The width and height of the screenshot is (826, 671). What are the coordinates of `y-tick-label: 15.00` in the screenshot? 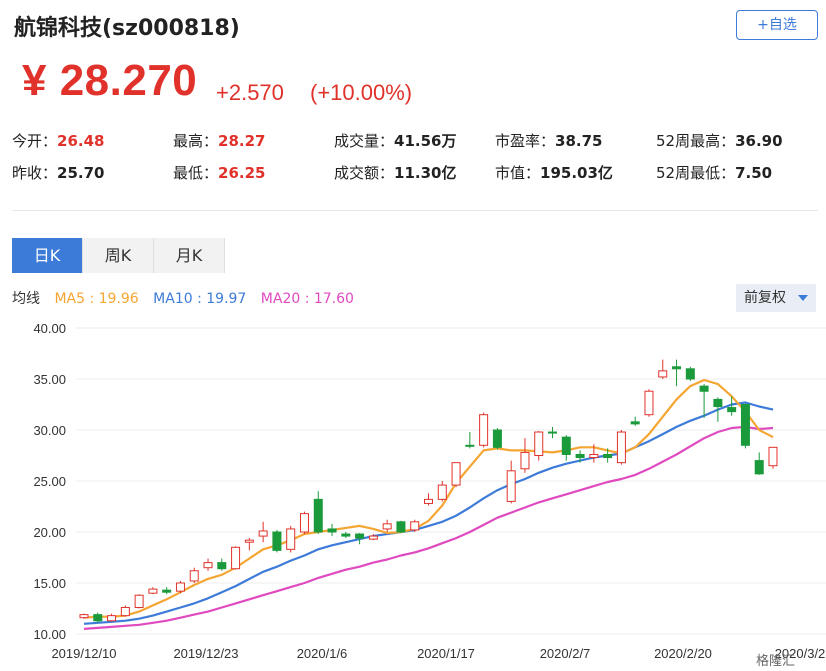 It's located at (49, 583).